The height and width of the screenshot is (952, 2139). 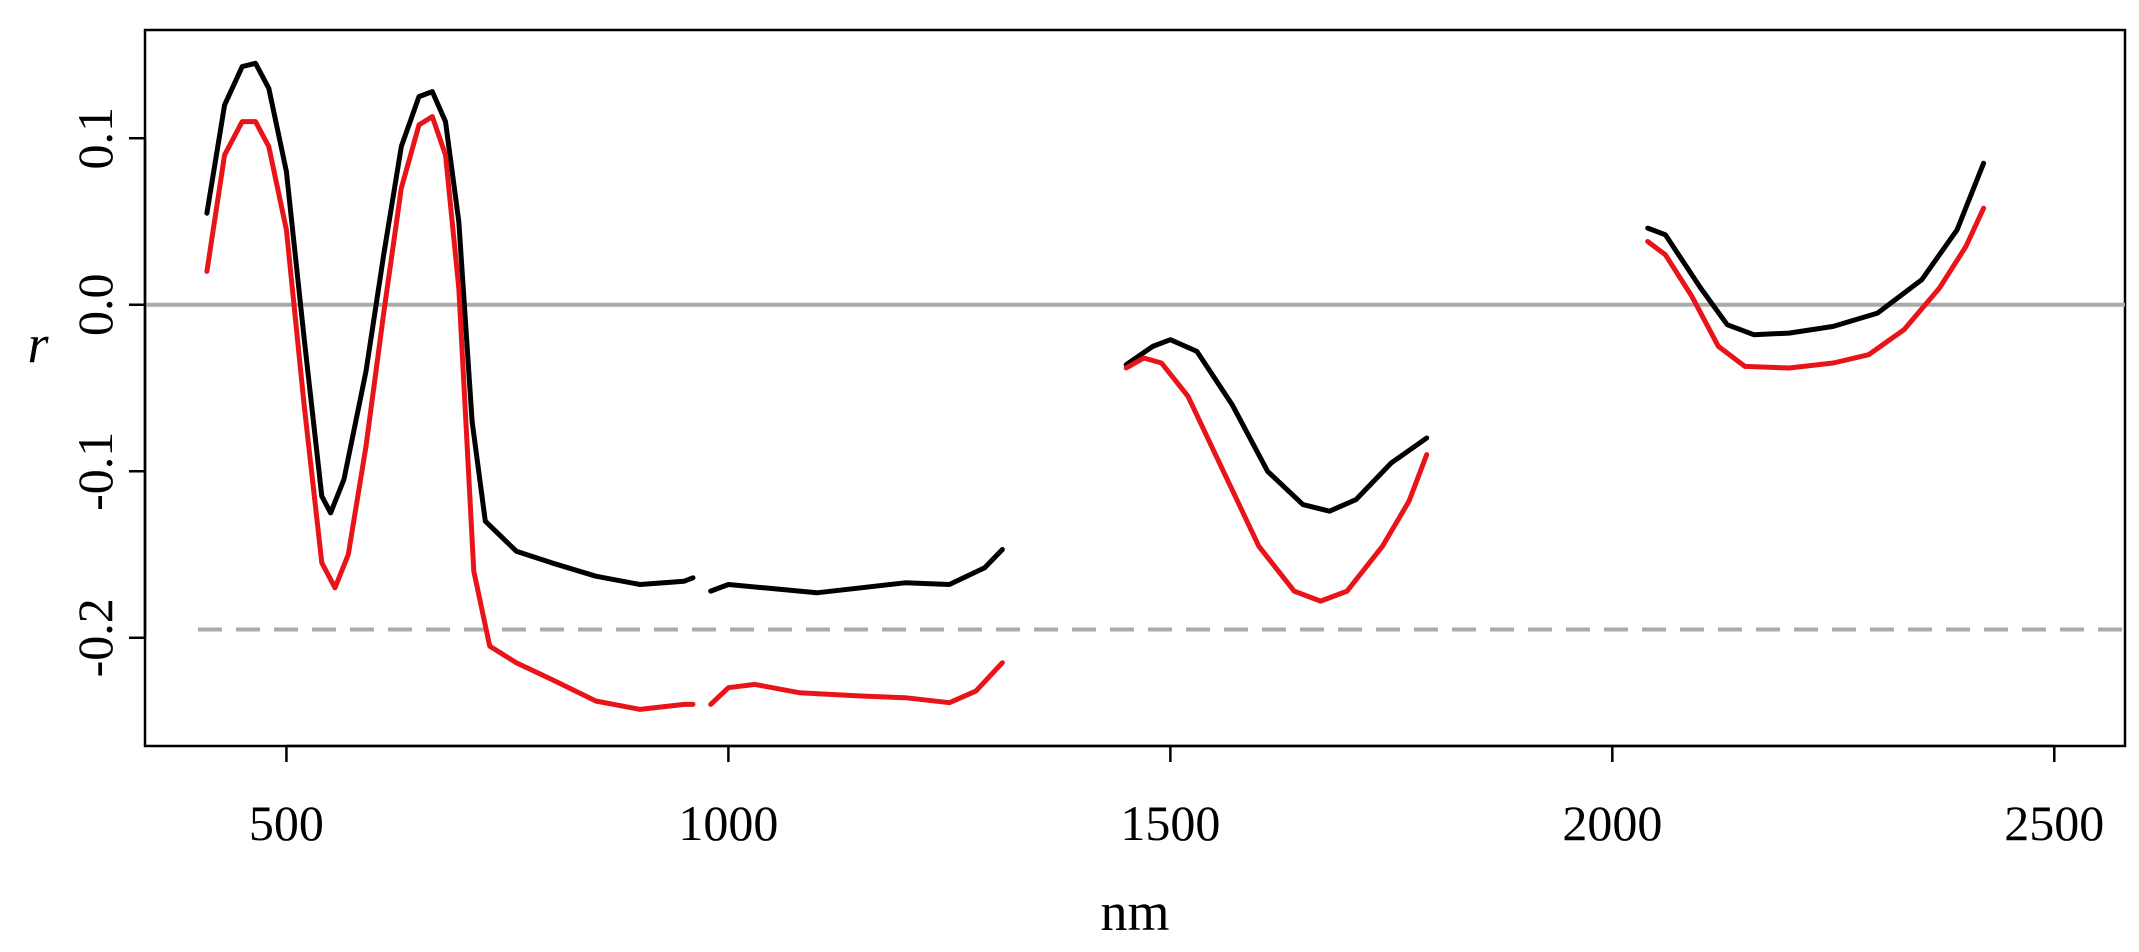 What do you see at coordinates (286, 823) in the screenshot?
I see `x-tick-label: 500` at bounding box center [286, 823].